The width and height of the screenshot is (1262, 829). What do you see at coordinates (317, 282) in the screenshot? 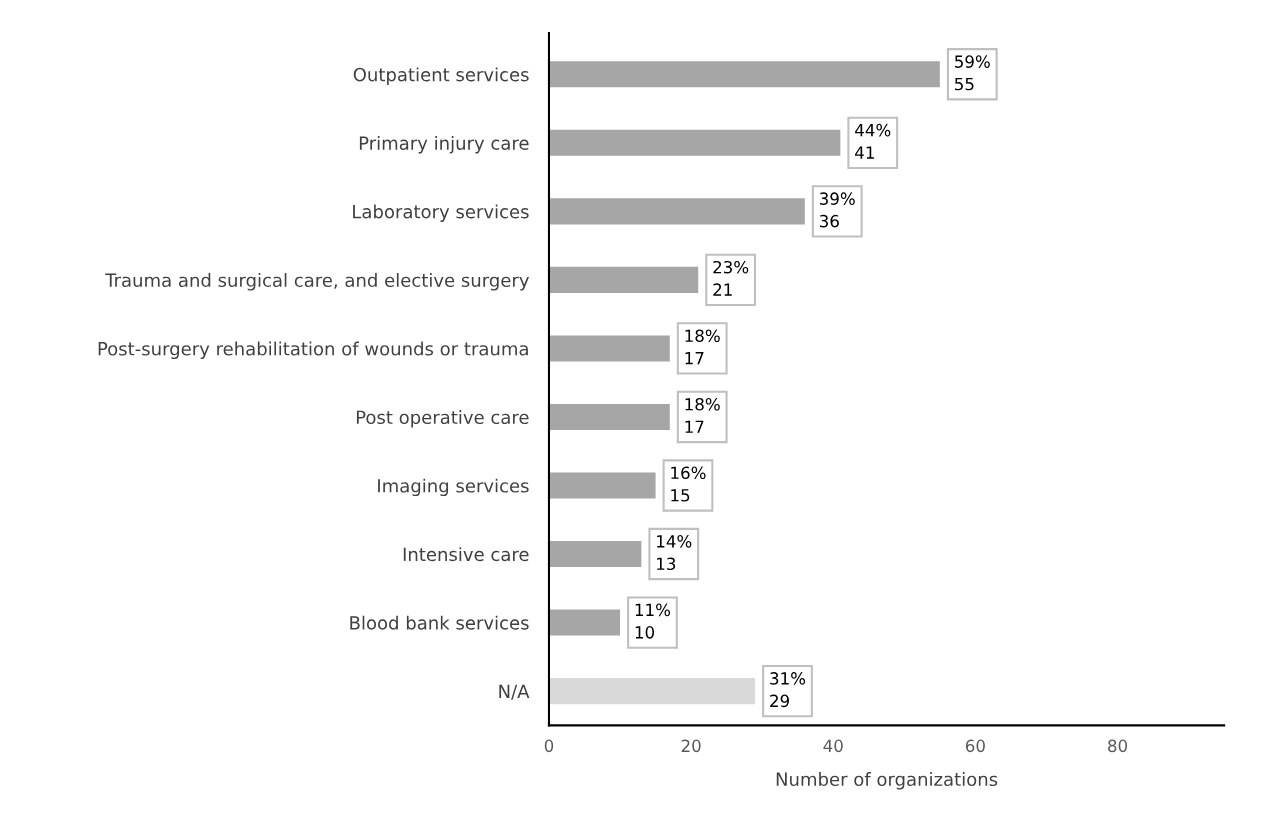
I see `y-tick-label: Trauma and surgical care, and elective surgery` at bounding box center [317, 282].